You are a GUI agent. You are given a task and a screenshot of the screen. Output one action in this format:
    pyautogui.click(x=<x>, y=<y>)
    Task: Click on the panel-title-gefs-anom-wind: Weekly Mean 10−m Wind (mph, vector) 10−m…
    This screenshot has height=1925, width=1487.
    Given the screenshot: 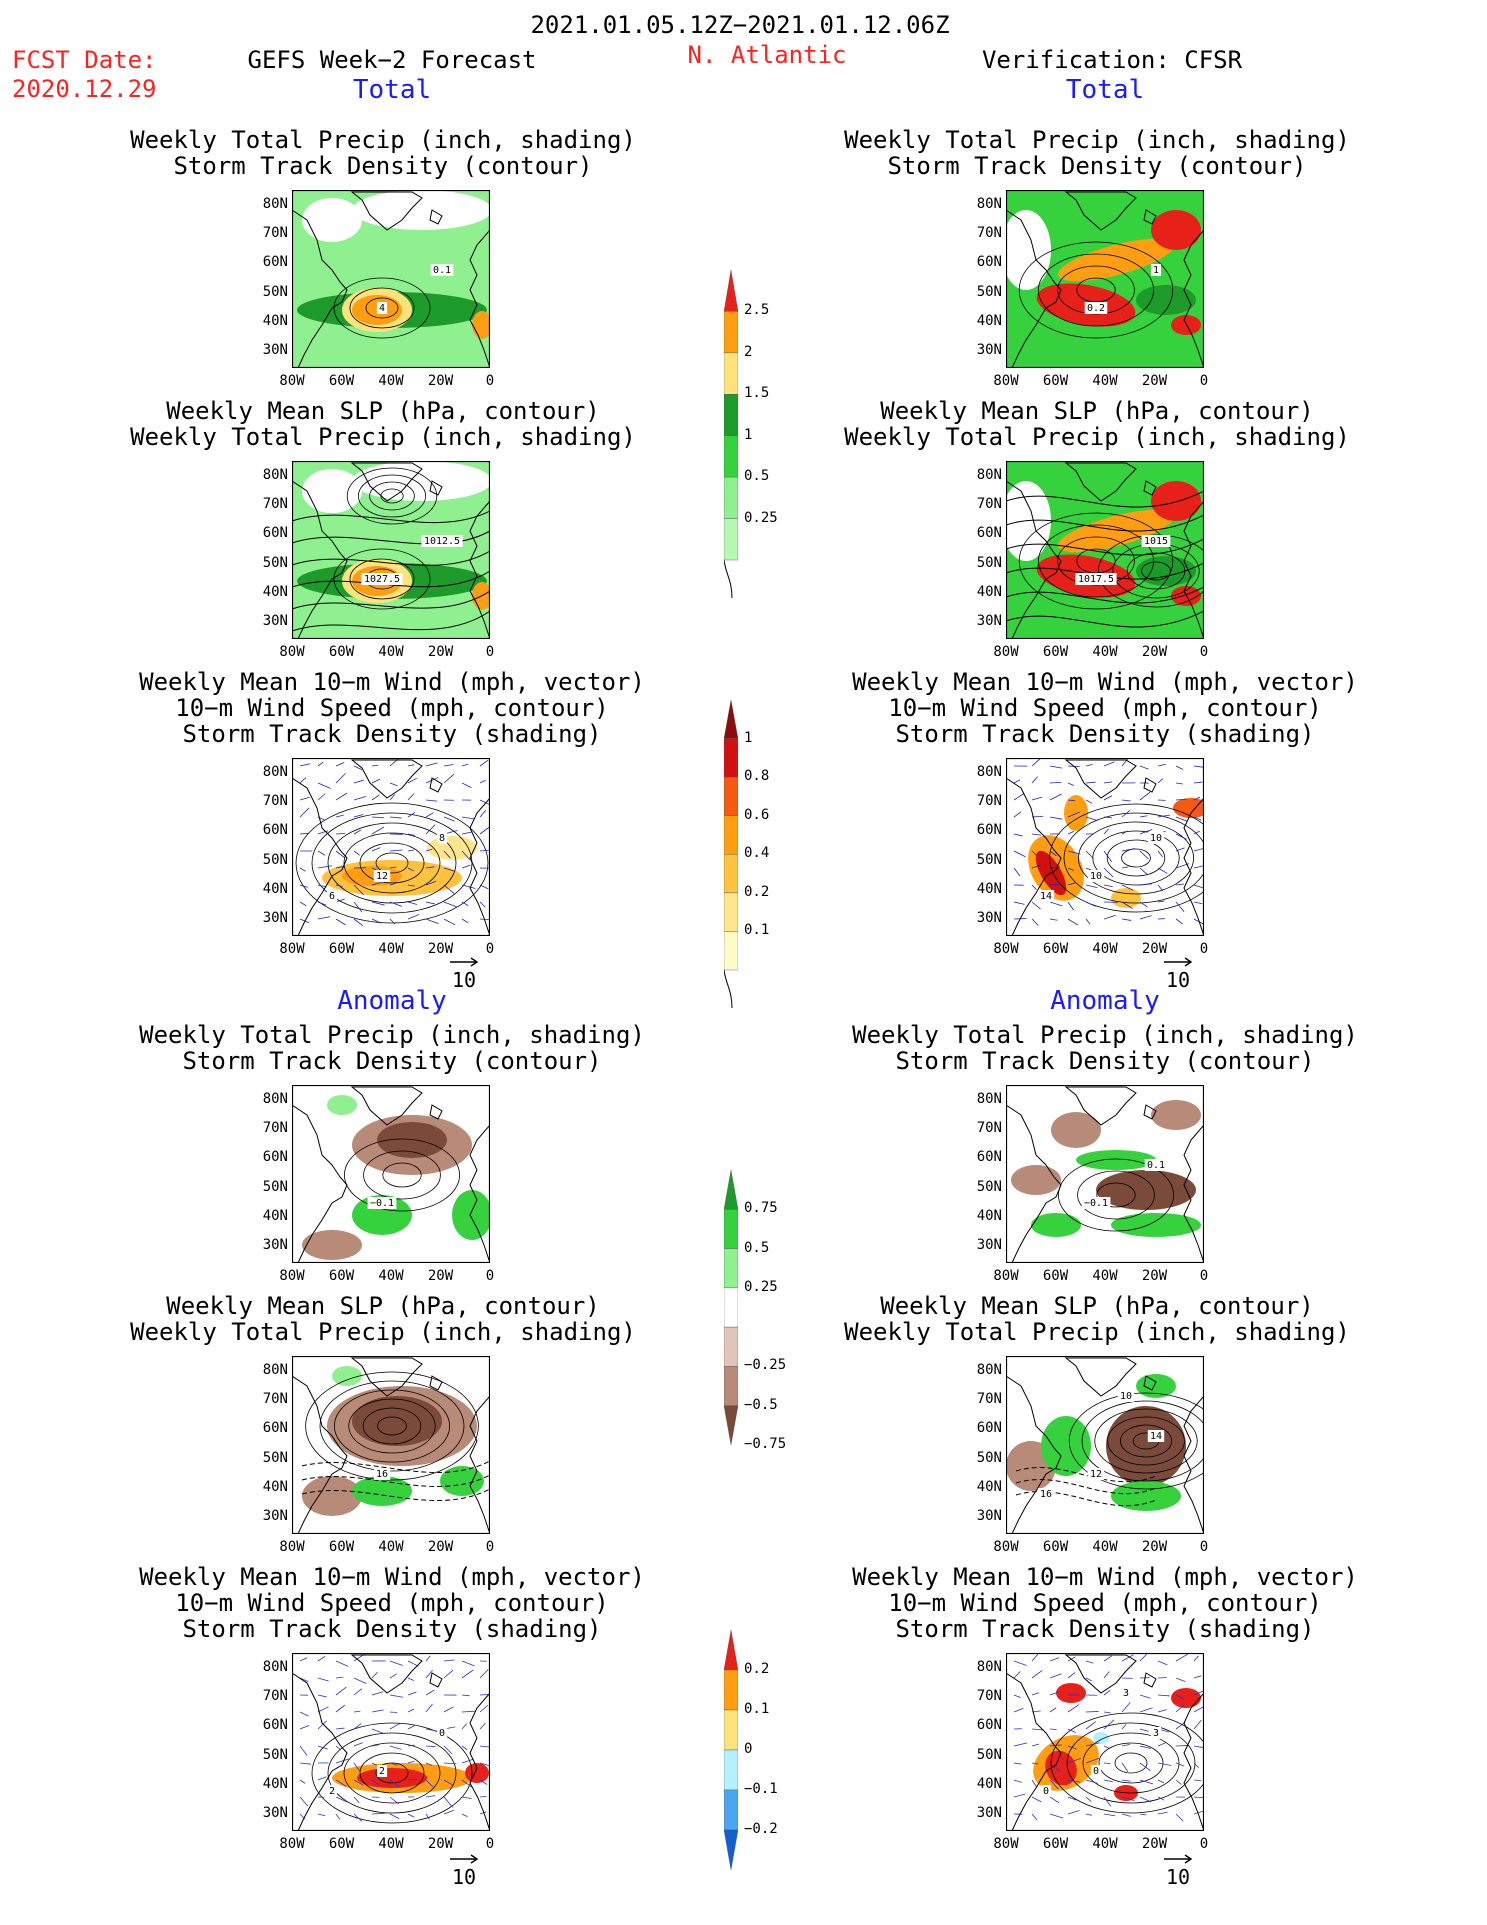 What is the action you would take?
    pyautogui.click(x=392, y=1603)
    